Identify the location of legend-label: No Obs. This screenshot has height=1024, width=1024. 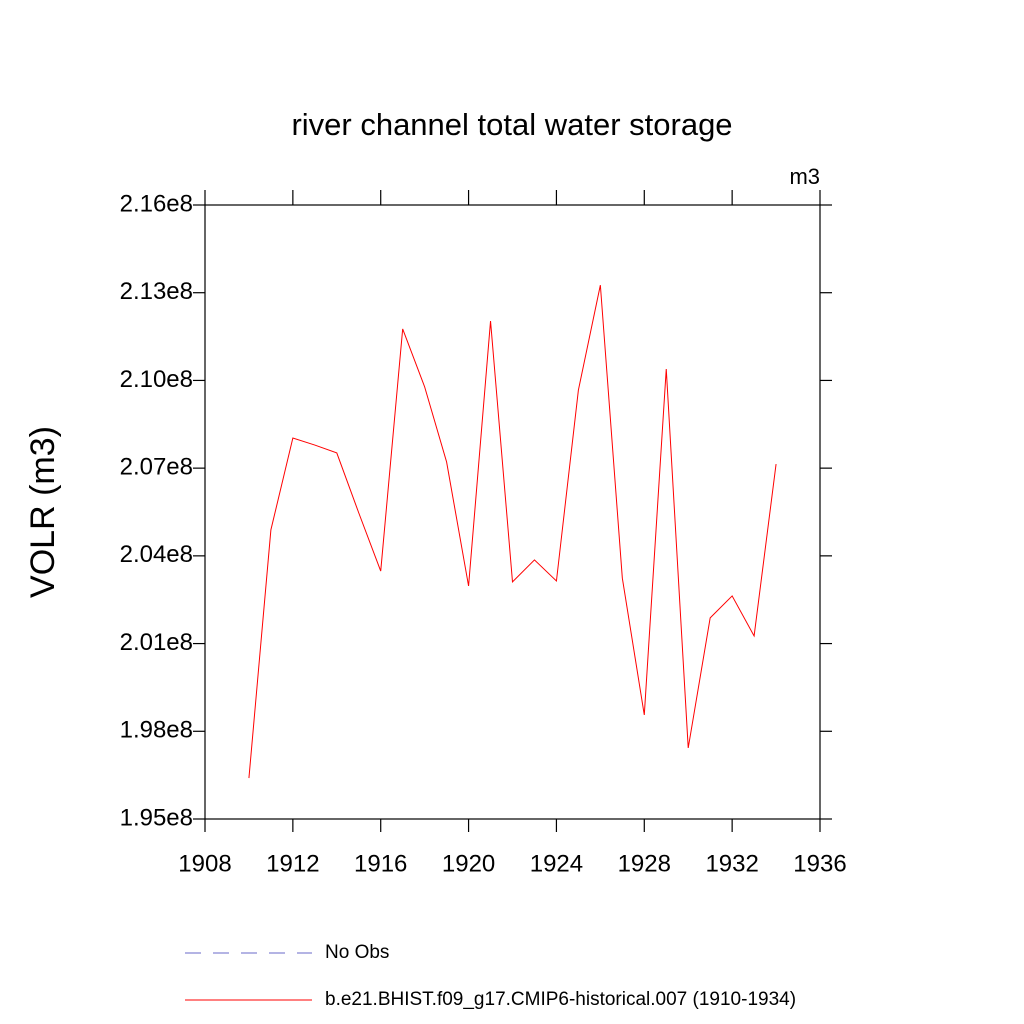
(357, 952).